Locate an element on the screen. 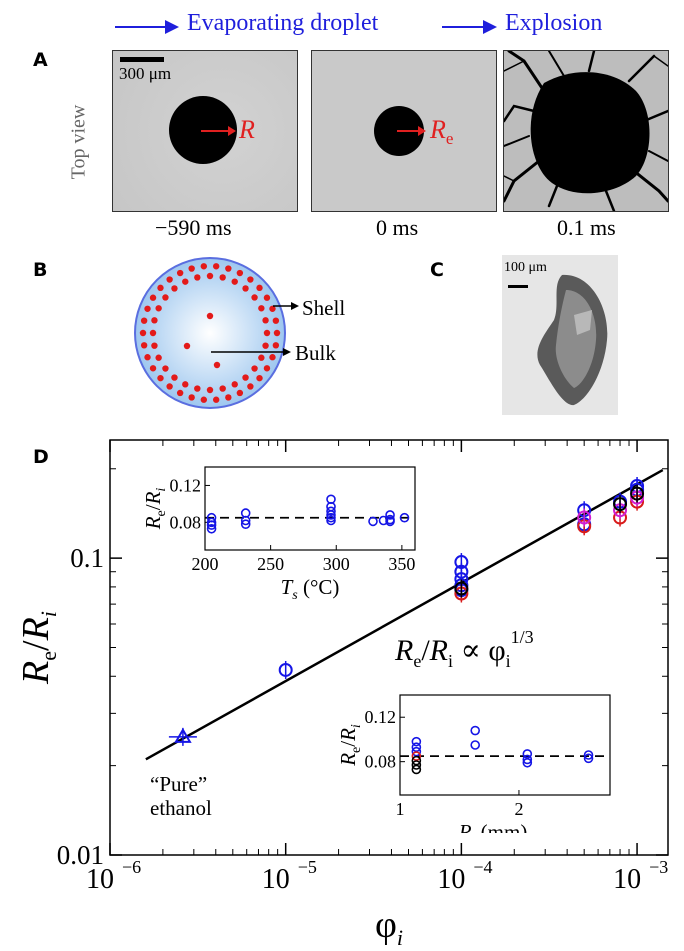 The width and height of the screenshot is (684, 951). ethanol-label: ethanol is located at coordinates (181, 808).